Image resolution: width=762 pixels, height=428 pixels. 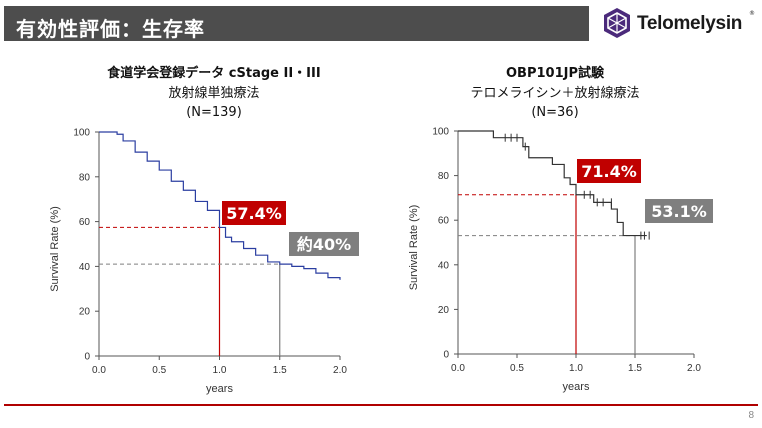 I want to click on right-chart-title: OBP101JP試験 テロメライシン＋放射線療法 (N=36), so click(x=555, y=93).